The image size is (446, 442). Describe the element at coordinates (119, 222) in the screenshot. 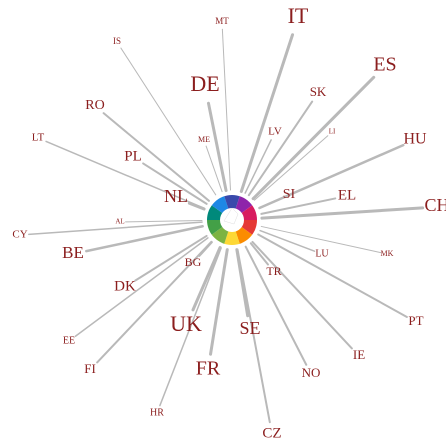

I see `country-label: AL` at that location.